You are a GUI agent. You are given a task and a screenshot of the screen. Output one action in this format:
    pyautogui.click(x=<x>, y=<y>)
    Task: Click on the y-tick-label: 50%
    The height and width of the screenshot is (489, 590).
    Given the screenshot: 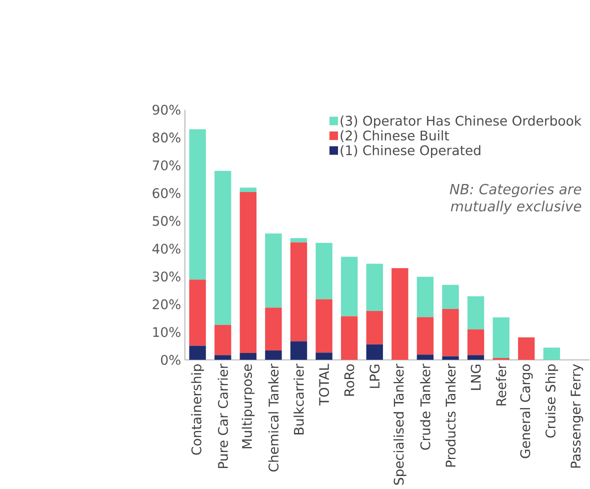 What is the action you would take?
    pyautogui.click(x=166, y=221)
    